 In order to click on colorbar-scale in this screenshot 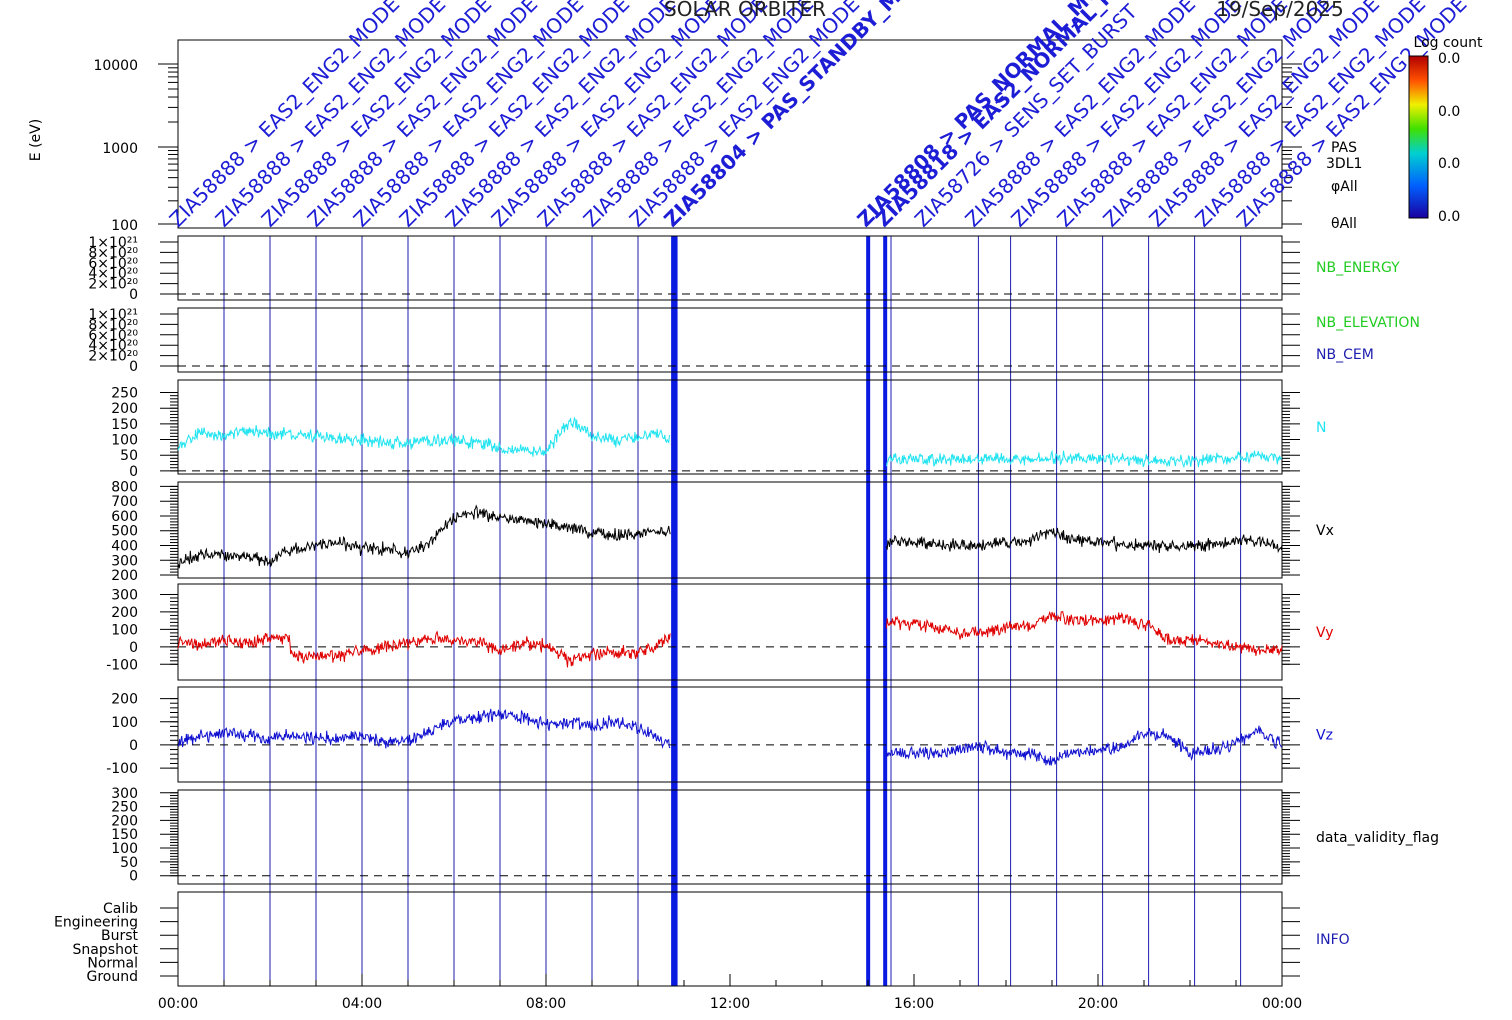, I will do `click(1418, 137)`.